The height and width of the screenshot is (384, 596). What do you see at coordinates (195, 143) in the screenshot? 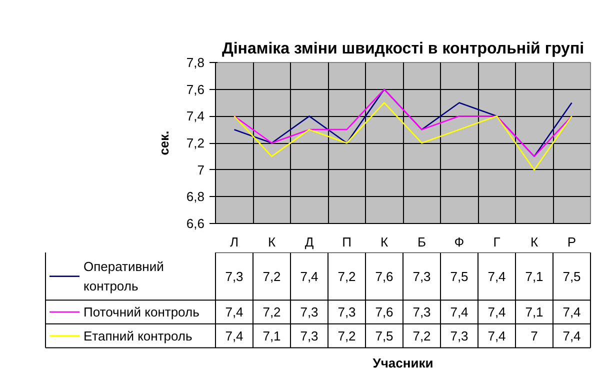
I see `y-tick-label: 7,2` at bounding box center [195, 143].